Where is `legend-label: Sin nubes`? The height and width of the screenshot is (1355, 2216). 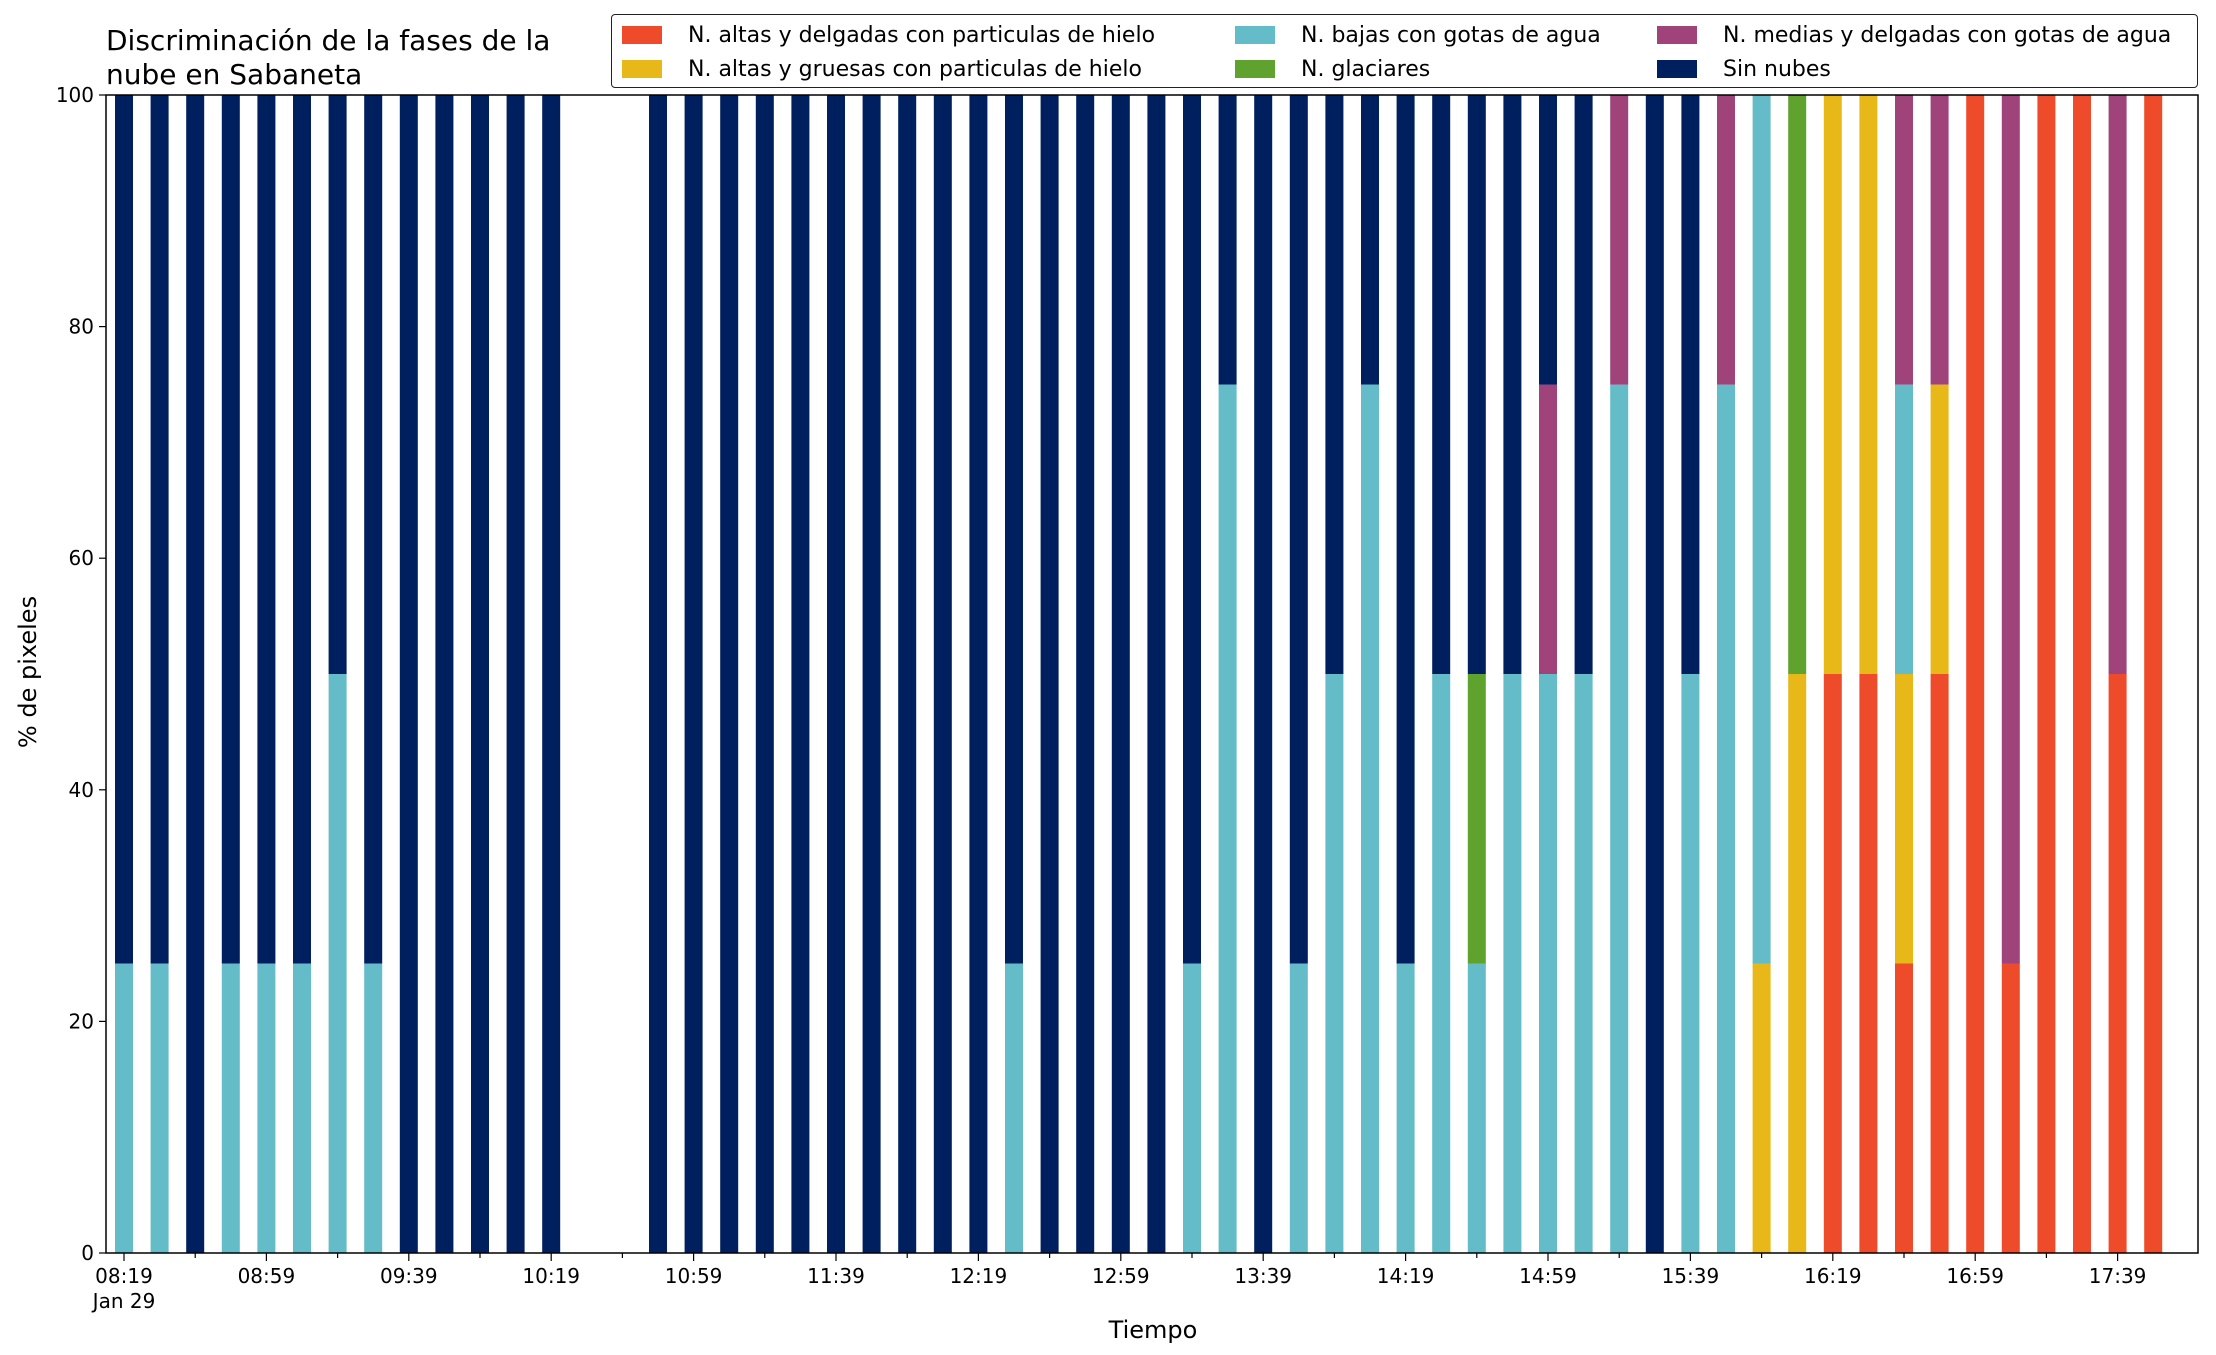 legend-label: Sin nubes is located at coordinates (1777, 69).